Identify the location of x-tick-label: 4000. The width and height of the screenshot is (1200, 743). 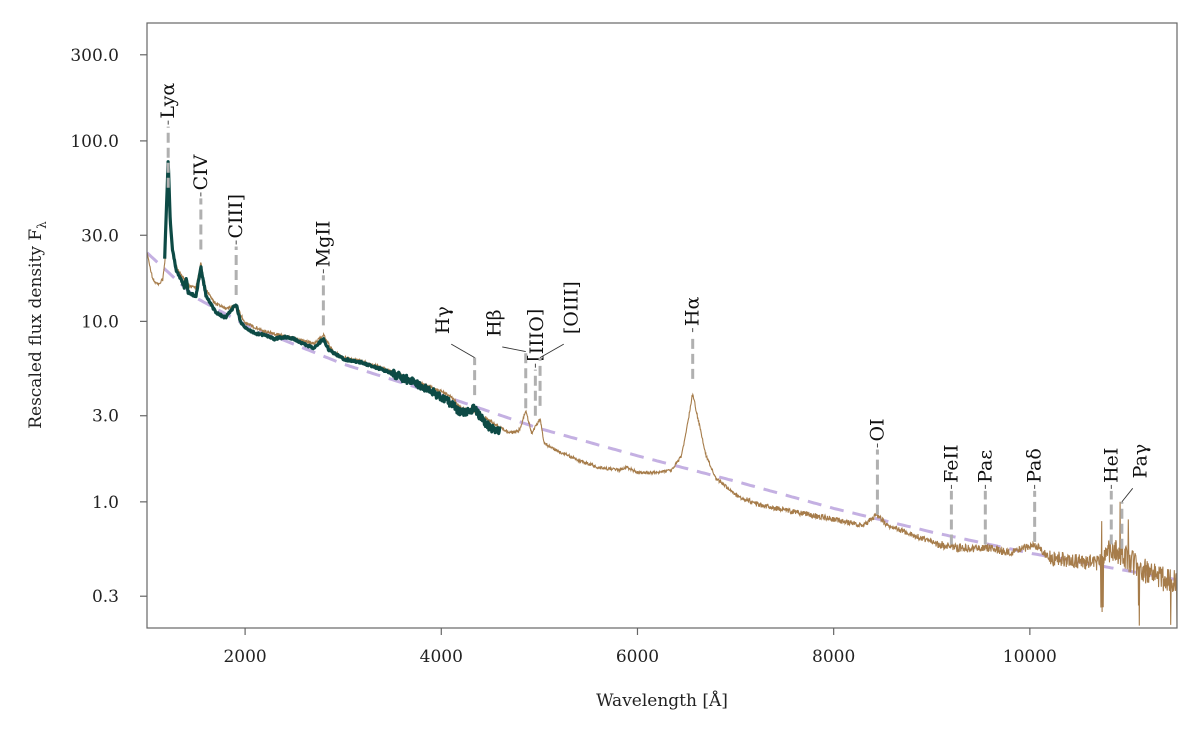
(441, 657).